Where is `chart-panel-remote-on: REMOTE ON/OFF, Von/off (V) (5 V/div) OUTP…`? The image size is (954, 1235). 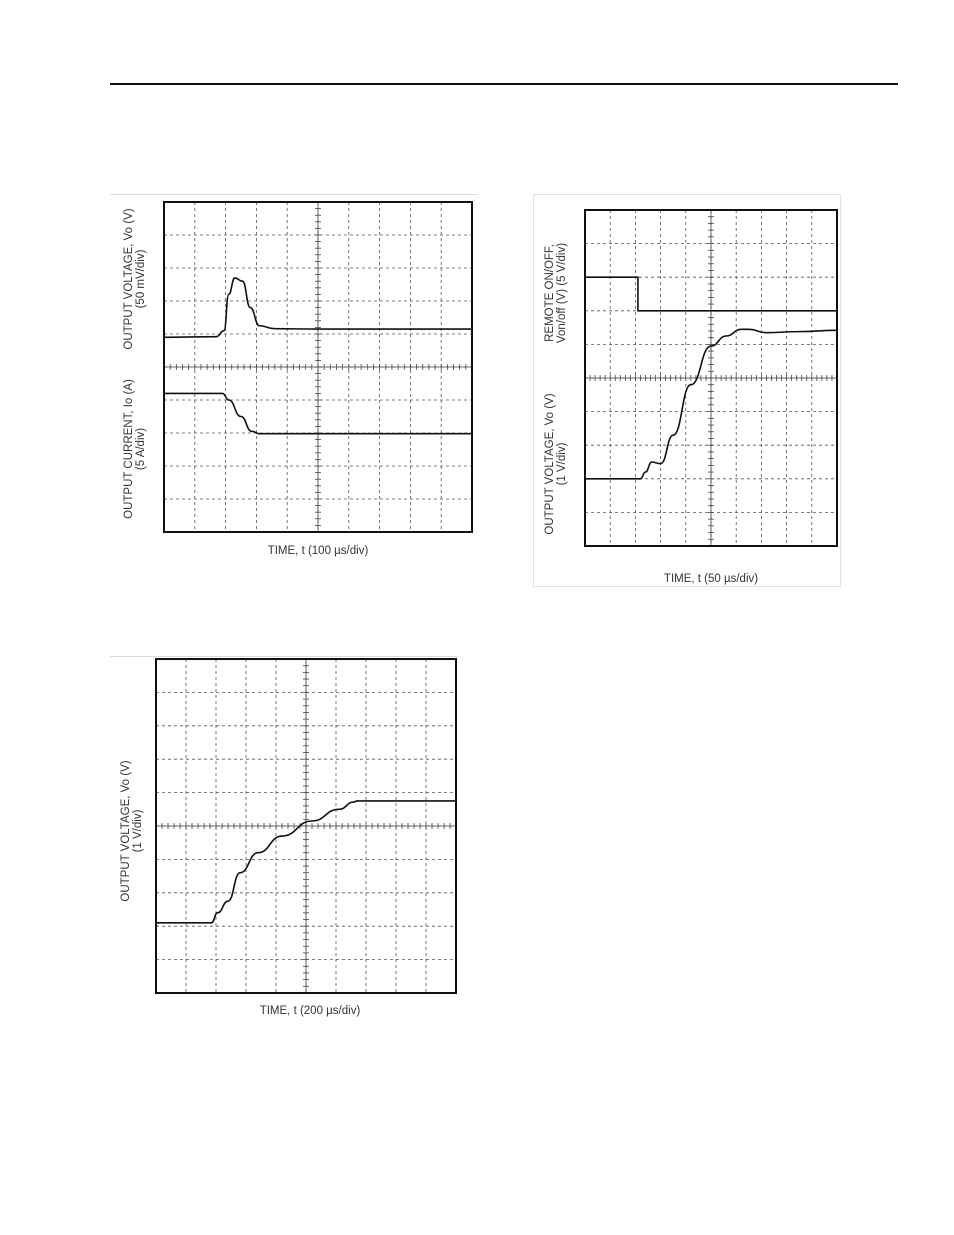
chart-panel-remote-on: REMOTE ON/OFF, Von/off (V) (5 V/div) OUTP… is located at coordinates (687, 390).